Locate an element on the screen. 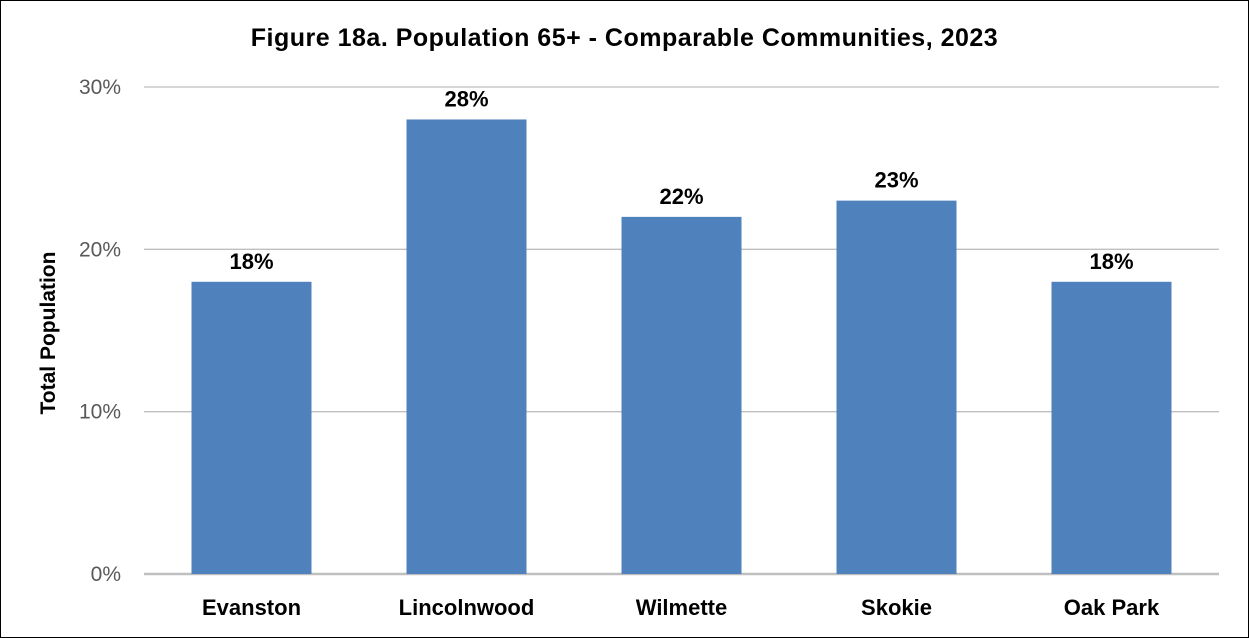 The image size is (1249, 638). bar-lincolnwood is located at coordinates (466, 346).